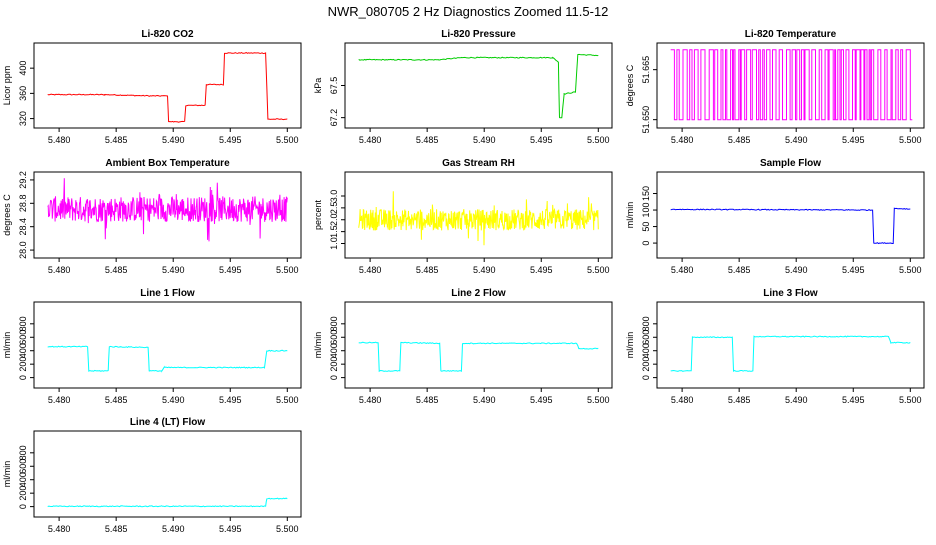 This screenshot has height=545, width=936. I want to click on y-tick-label: 320, so click(23, 118).